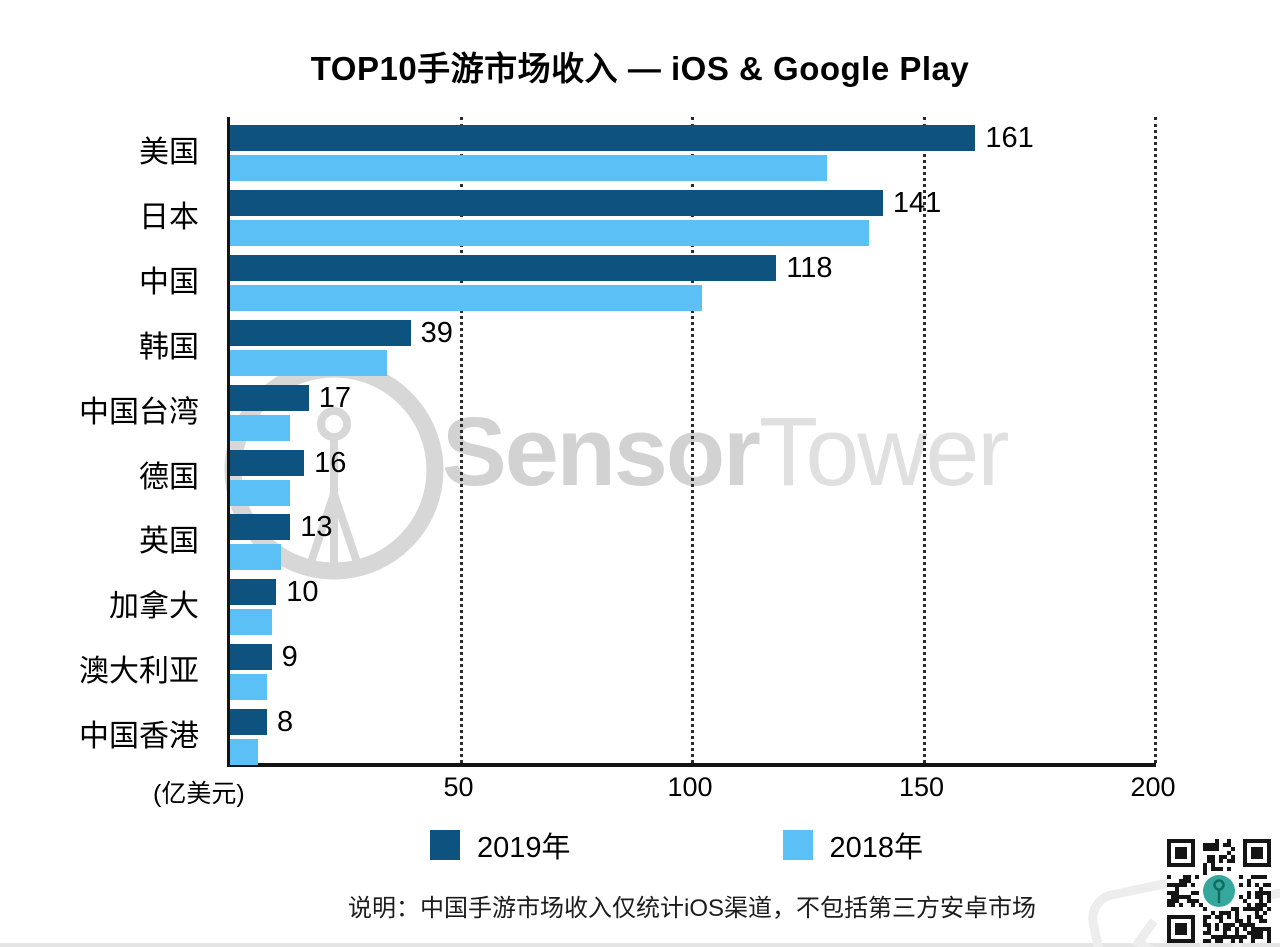  What do you see at coordinates (260, 427) in the screenshot?
I see `bar-series1-row4` at bounding box center [260, 427].